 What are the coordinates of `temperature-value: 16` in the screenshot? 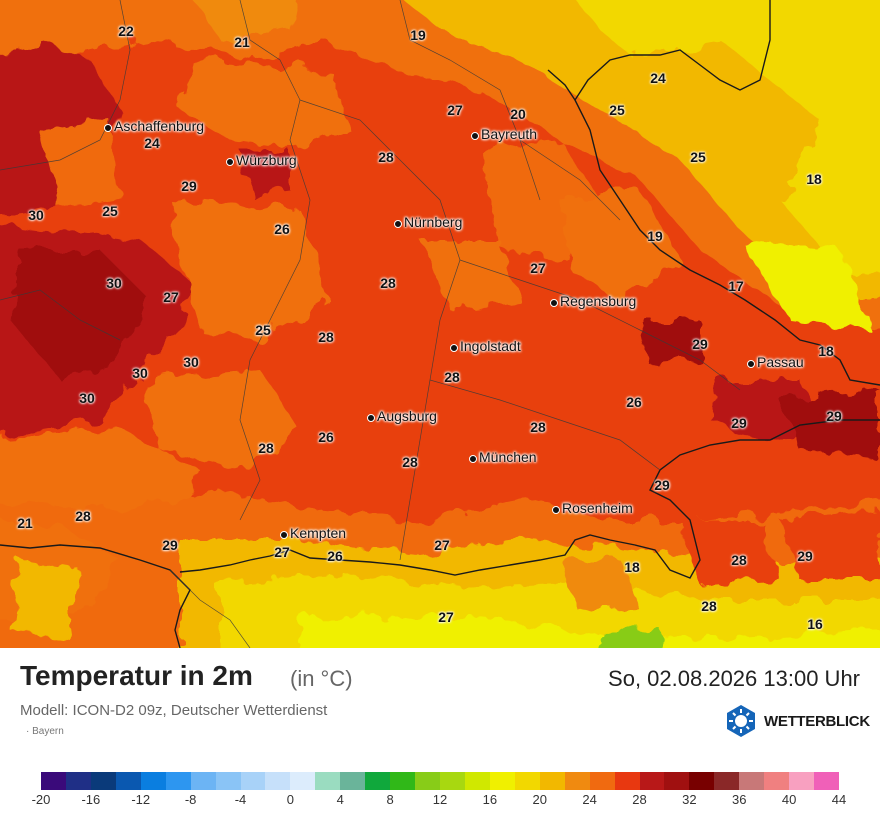 It's located at (815, 624).